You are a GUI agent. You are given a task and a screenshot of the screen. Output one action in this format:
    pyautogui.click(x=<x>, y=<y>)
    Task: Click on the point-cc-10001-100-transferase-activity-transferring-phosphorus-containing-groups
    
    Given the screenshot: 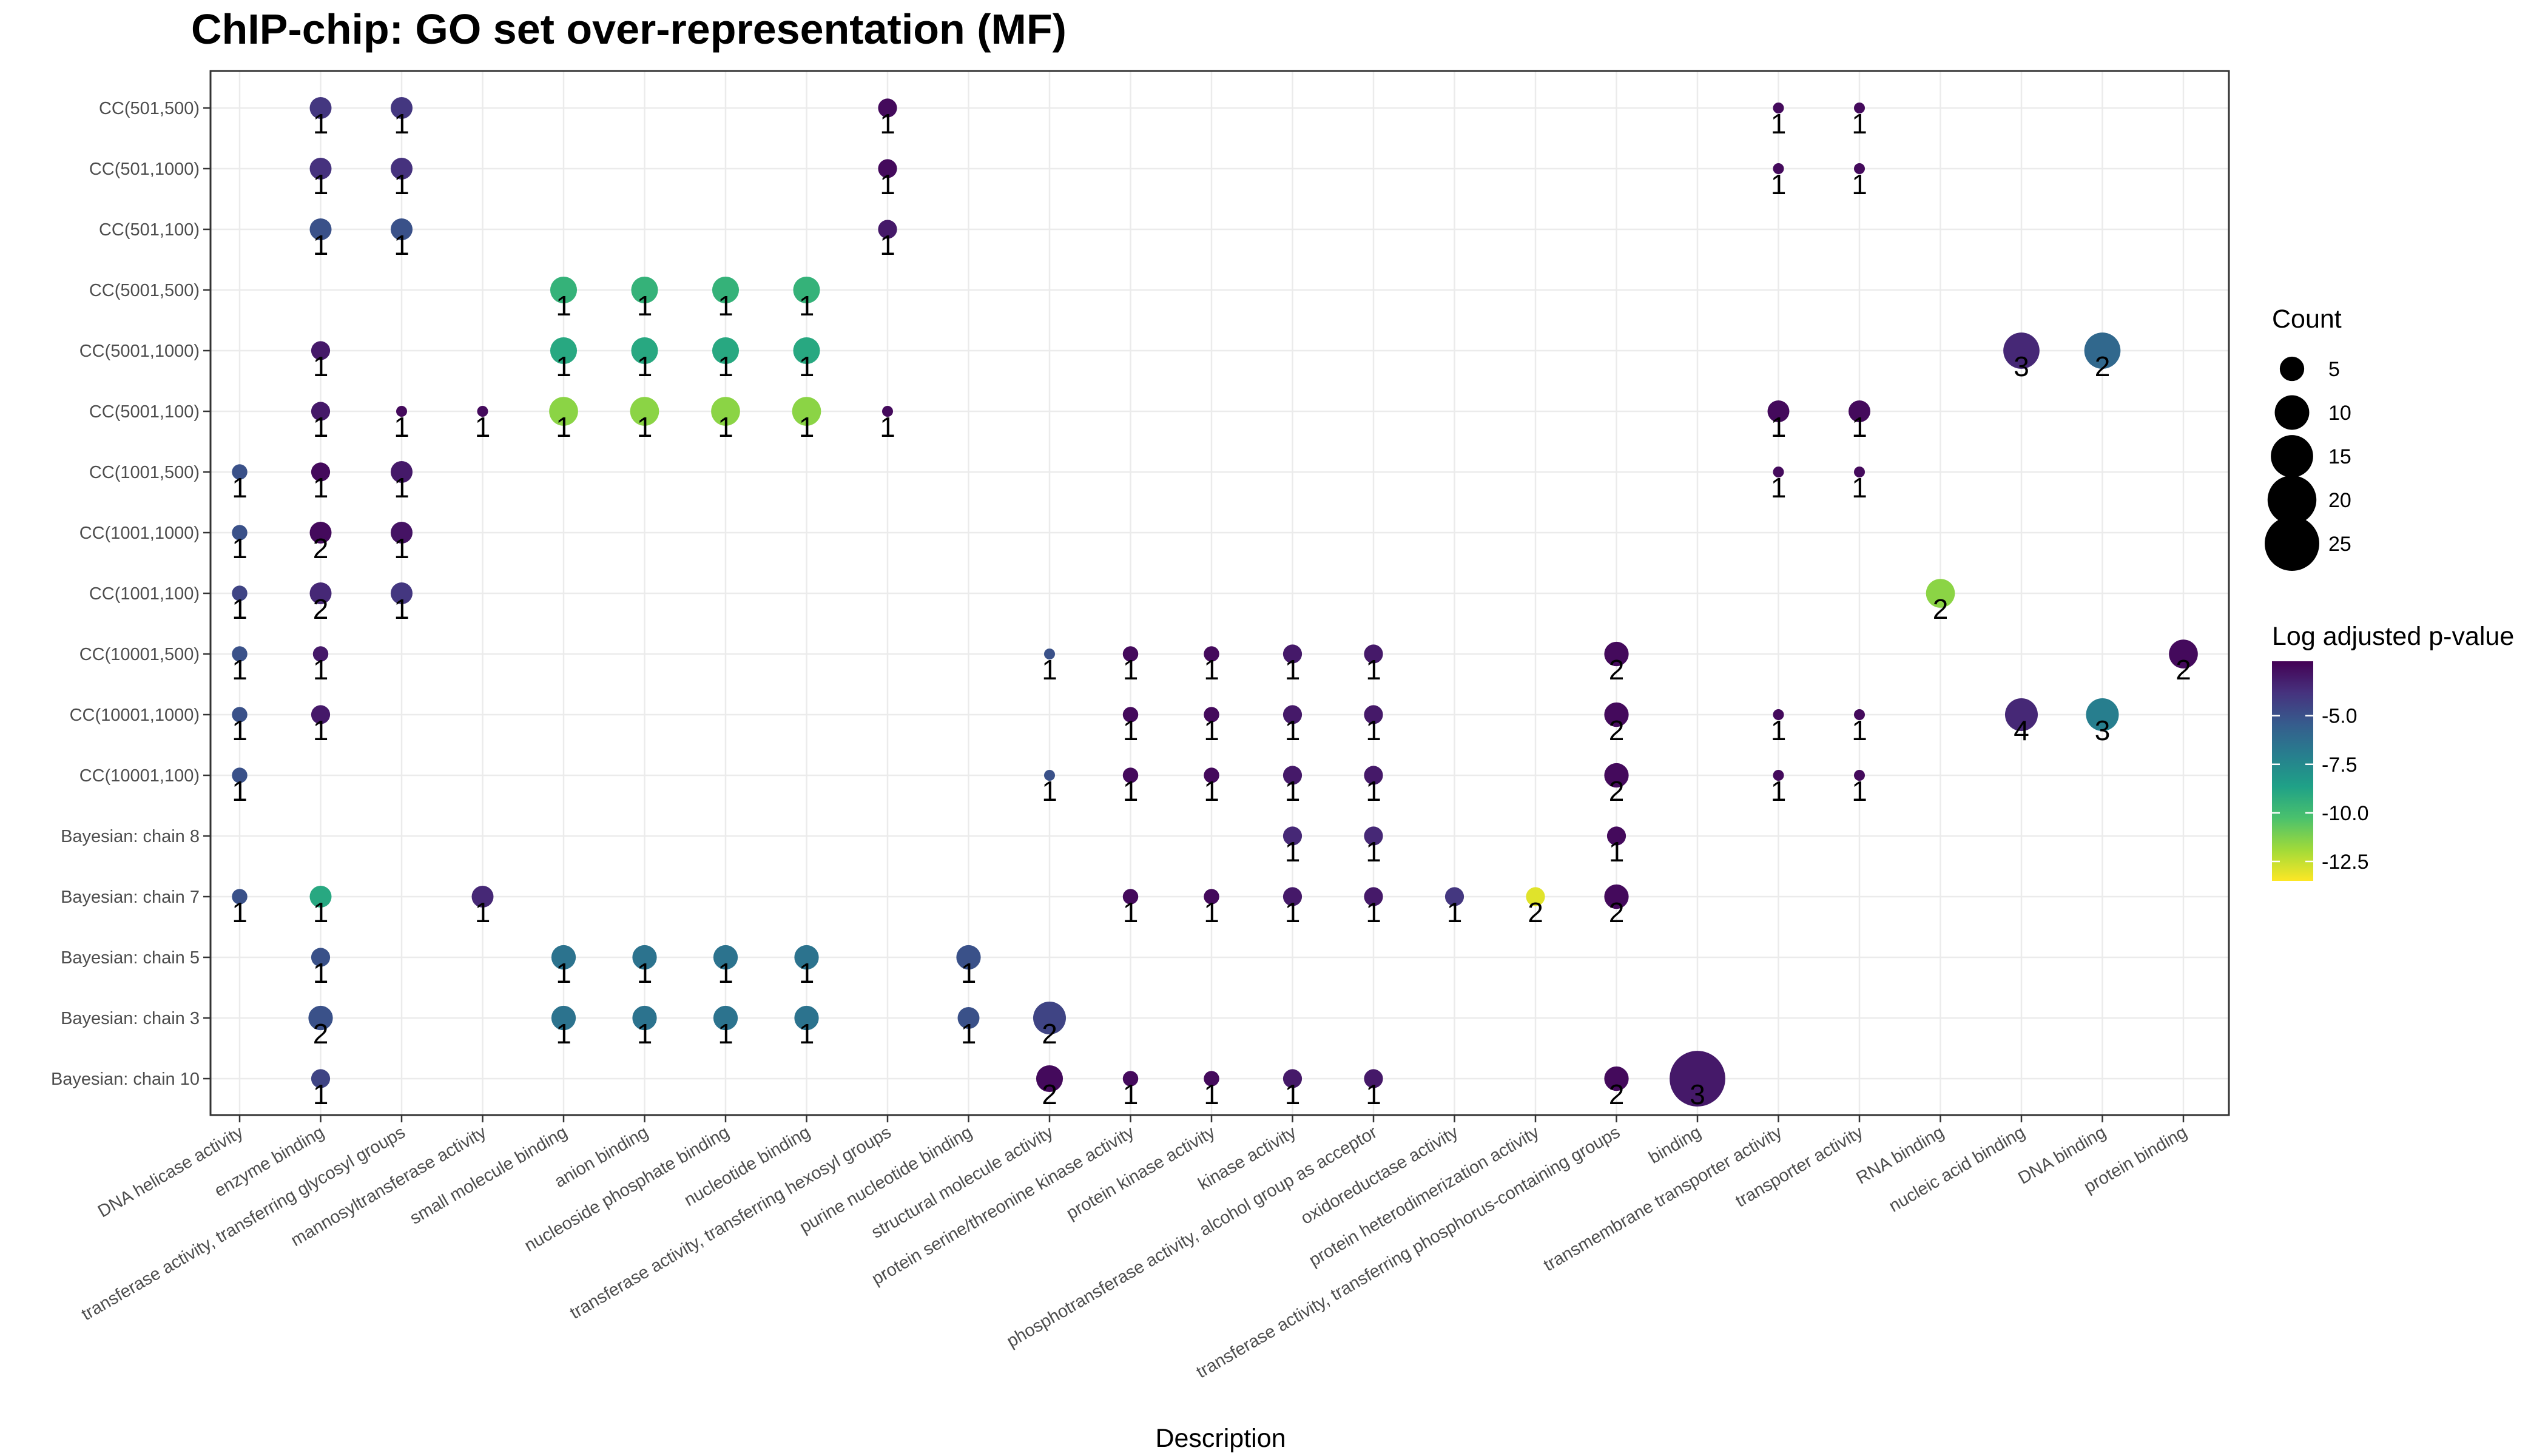 What is the action you would take?
    pyautogui.click(x=1616, y=775)
    